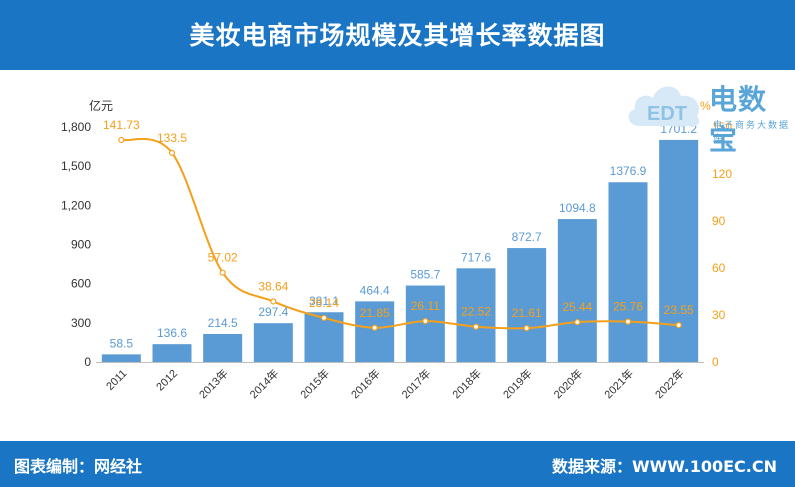 The height and width of the screenshot is (487, 795). Describe the element at coordinates (273, 312) in the screenshot. I see `bar-value-label: 297.4` at that location.